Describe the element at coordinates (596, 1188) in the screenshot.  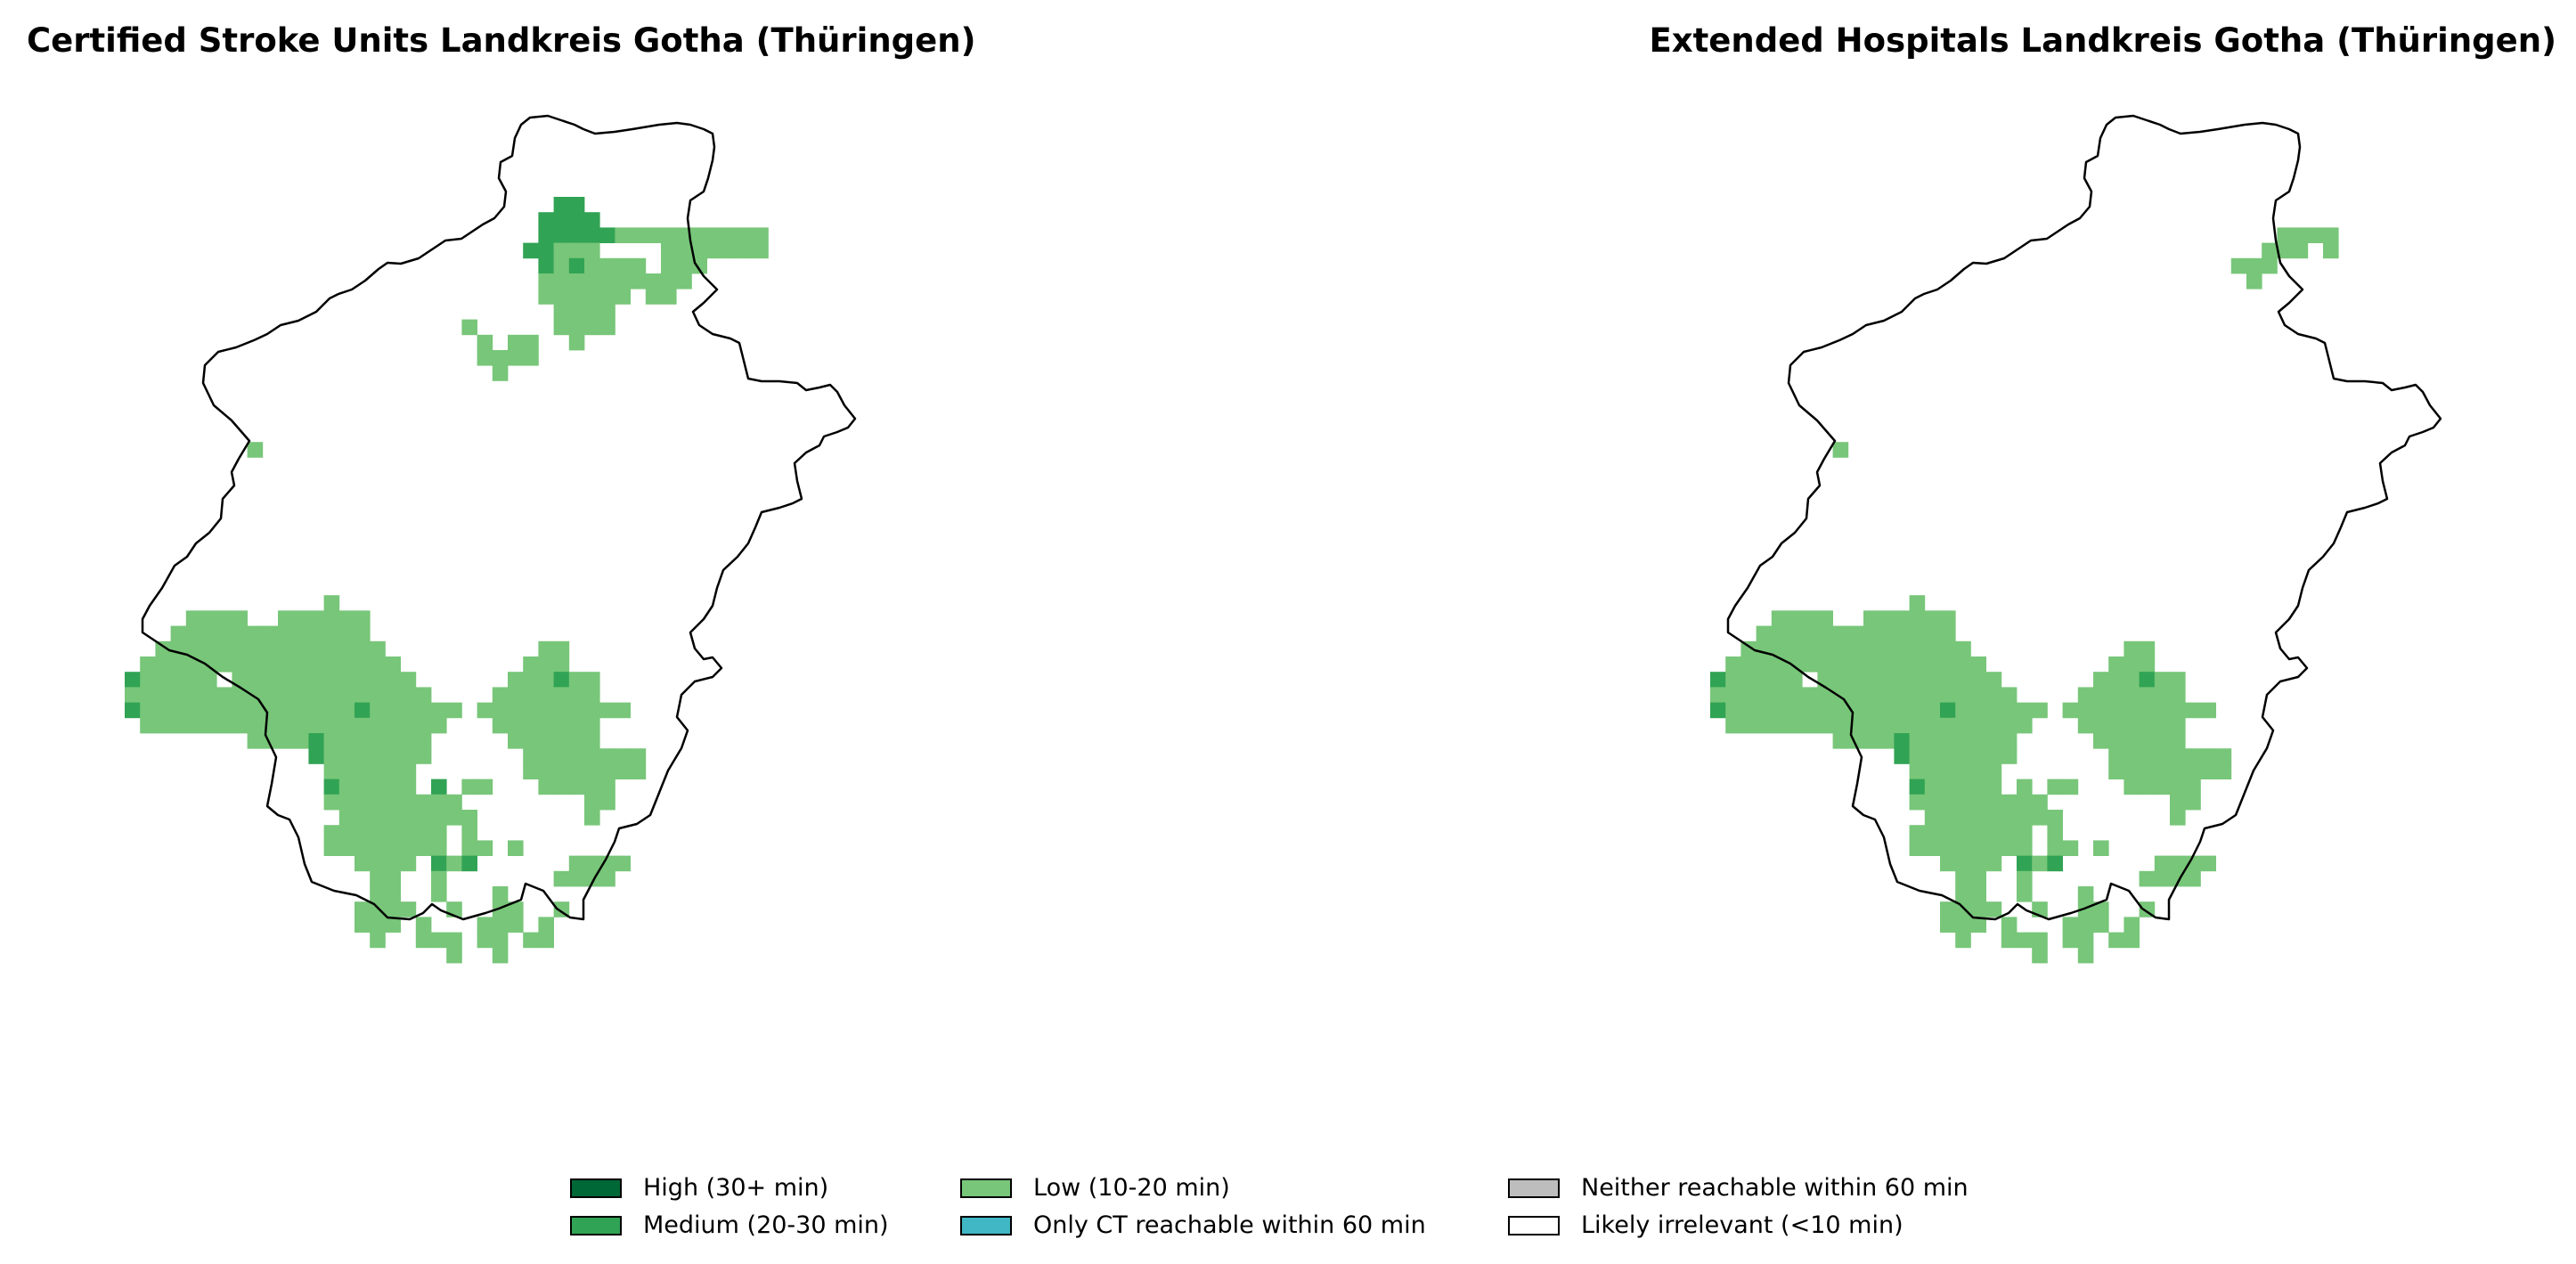
I see `legend-swatch-high` at that location.